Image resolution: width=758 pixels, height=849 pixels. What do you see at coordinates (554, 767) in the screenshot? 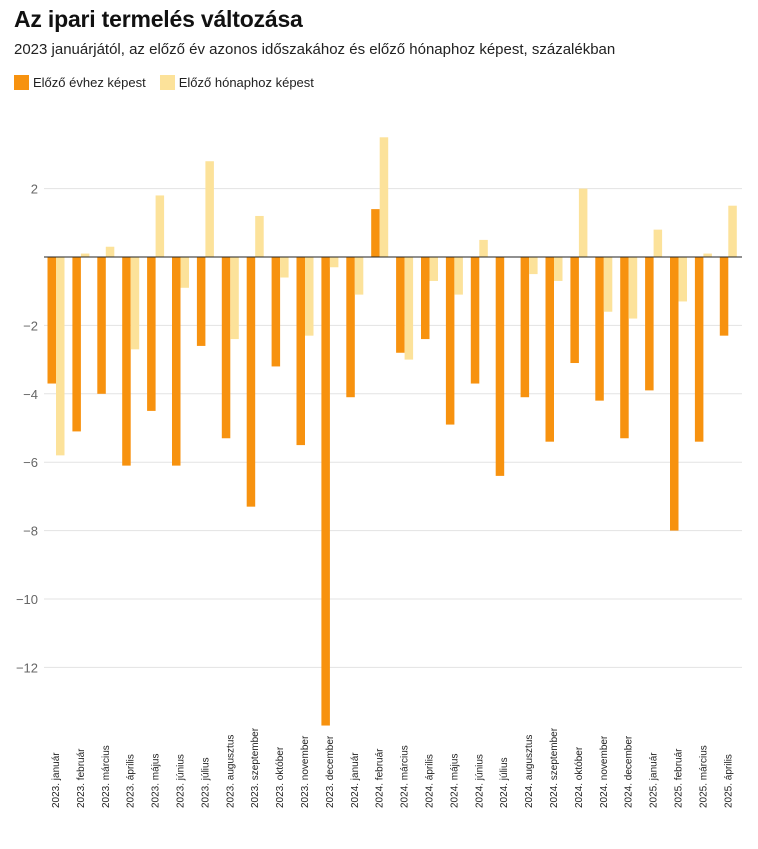
I see `x-tick-label: 2024. szeptember` at bounding box center [554, 767].